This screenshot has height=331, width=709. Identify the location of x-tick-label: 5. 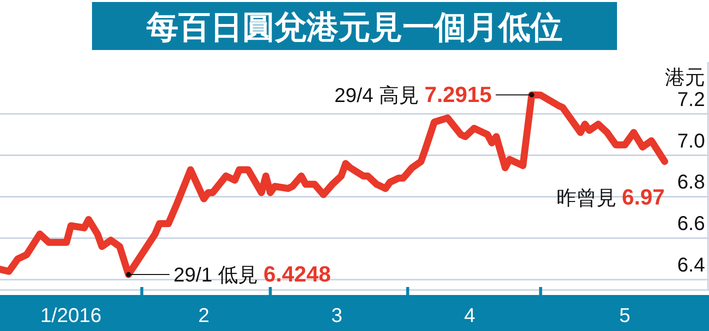
(624, 316).